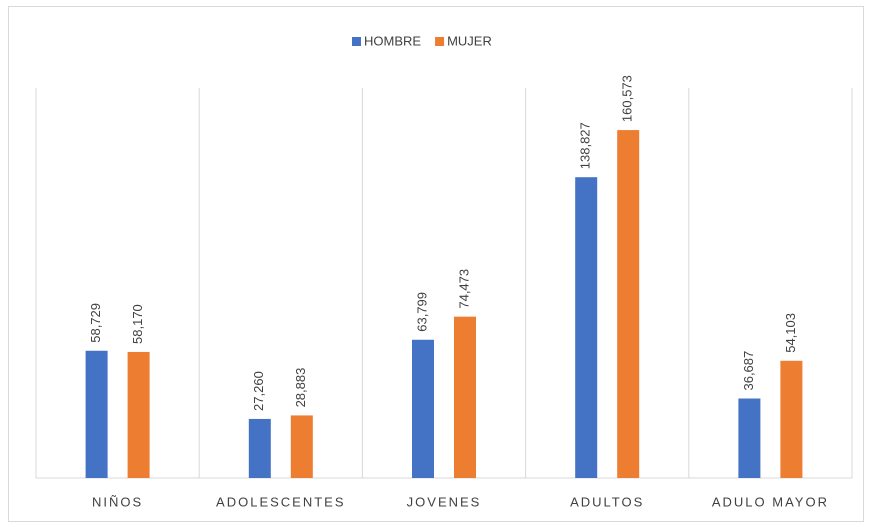 Image resolution: width=870 pixels, height=527 pixels. I want to click on data-label: 74,473, so click(463, 289).